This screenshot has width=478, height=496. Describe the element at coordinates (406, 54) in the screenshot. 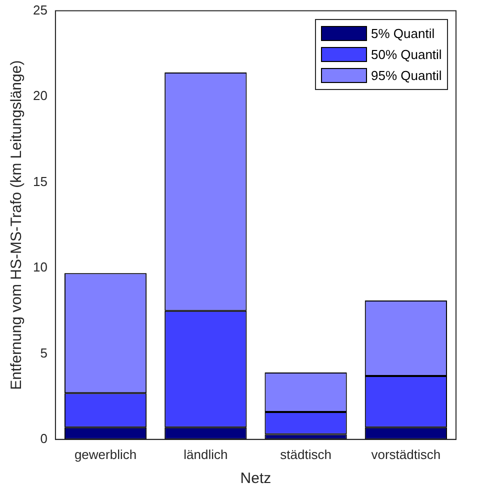

I see `legend-label: 50% Quantil` at that location.